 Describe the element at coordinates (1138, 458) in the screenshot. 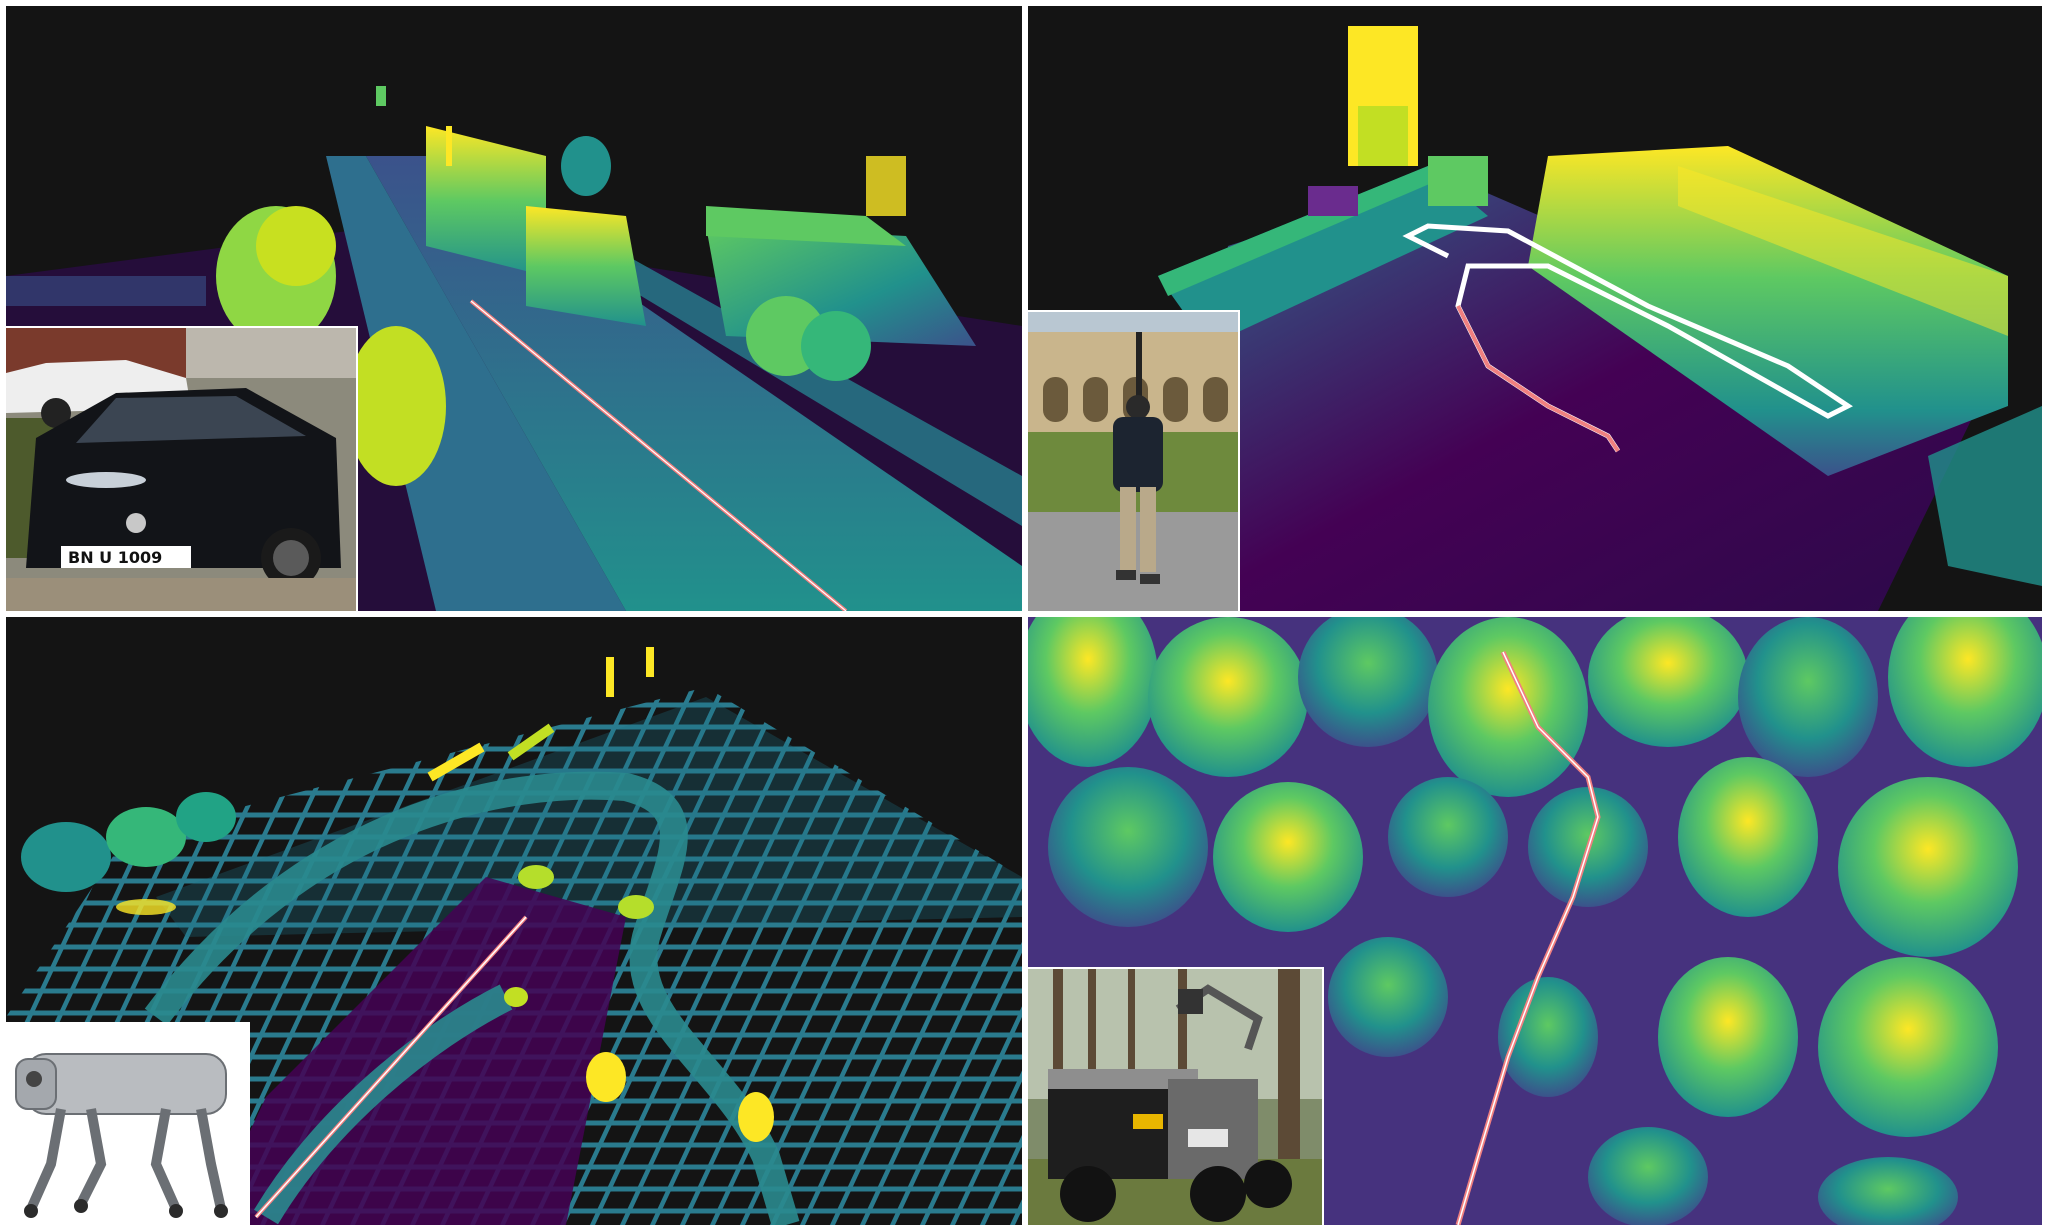

I see `handheld-operator` at that location.